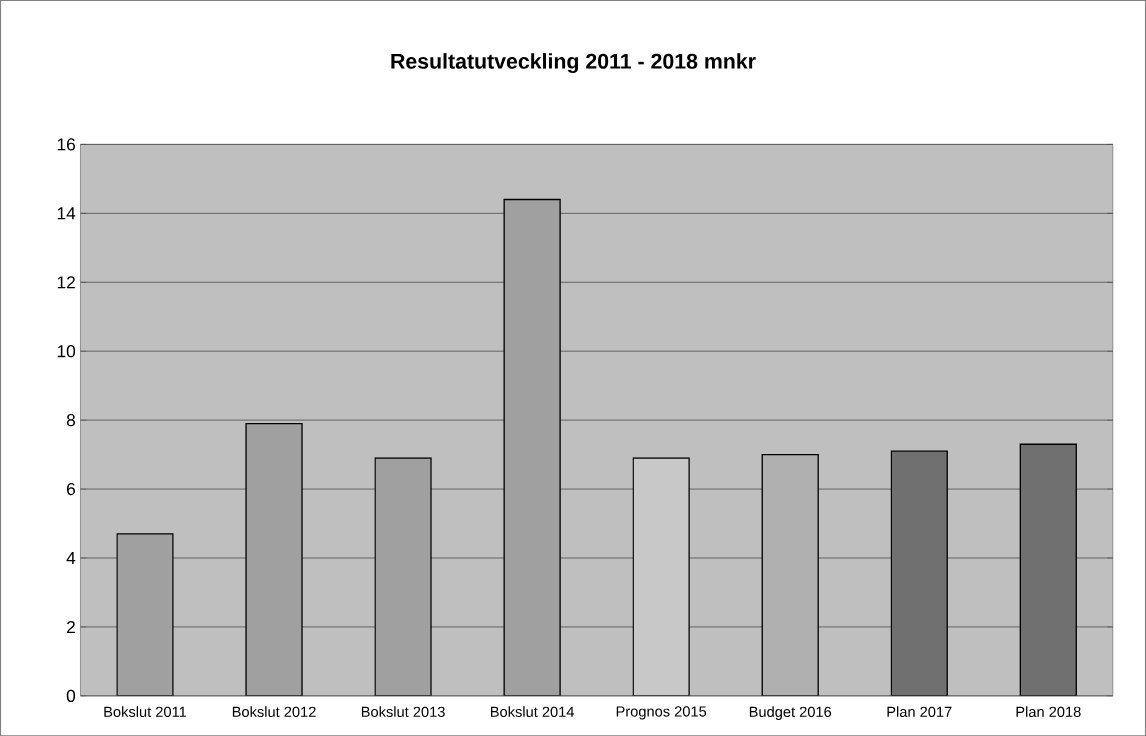 The width and height of the screenshot is (1146, 736). What do you see at coordinates (71, 420) in the screenshot?
I see `y-tick-label: 8` at bounding box center [71, 420].